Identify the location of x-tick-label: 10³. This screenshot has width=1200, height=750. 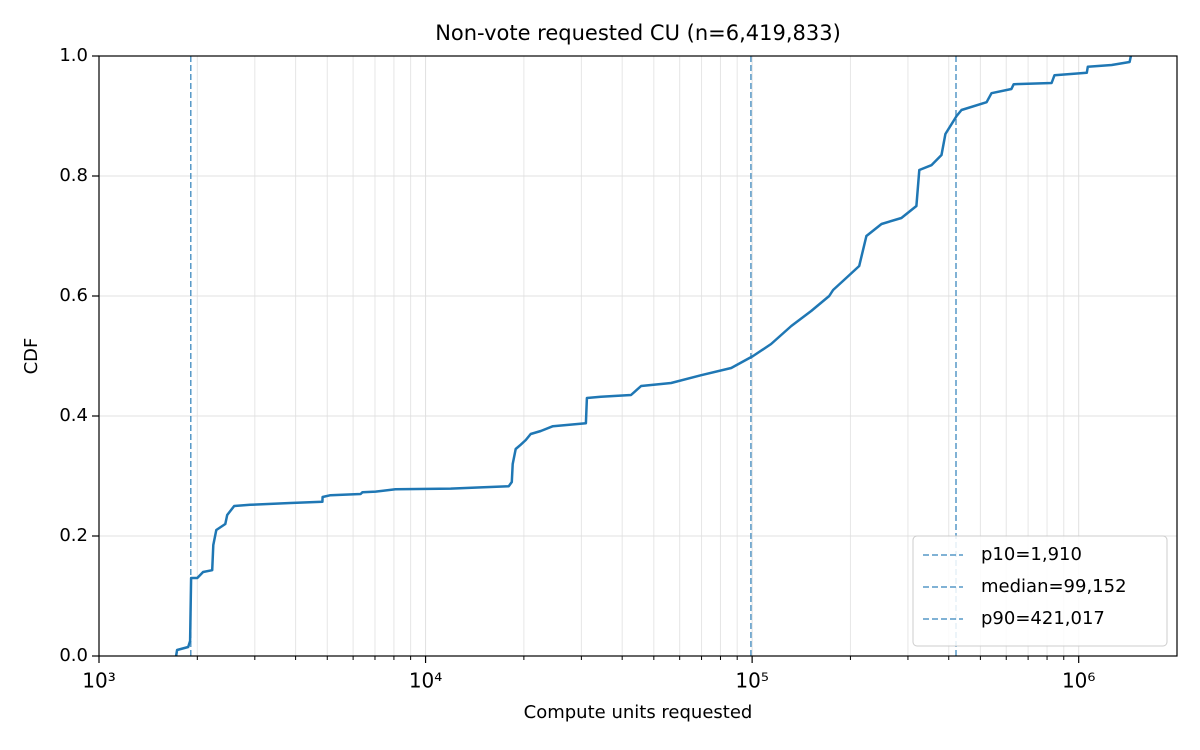
(98, 681).